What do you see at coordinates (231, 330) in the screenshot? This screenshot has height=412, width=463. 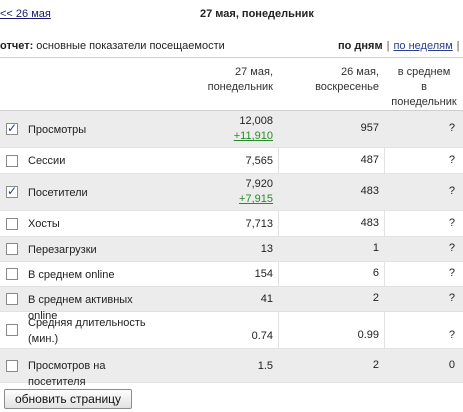 I see `table-row: Средняя длительность (мин.) 0.74 0.99?` at bounding box center [231, 330].